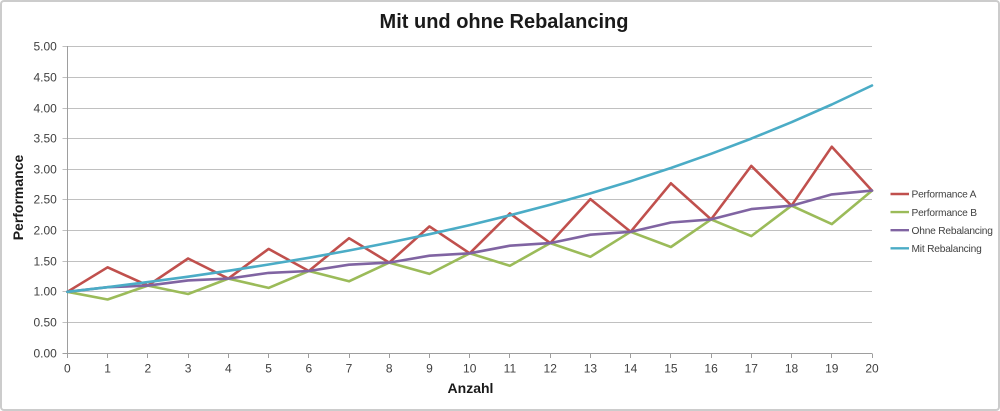 The height and width of the screenshot is (411, 1000). Describe the element at coordinates (832, 369) in the screenshot. I see `svg-text: 19` at that location.